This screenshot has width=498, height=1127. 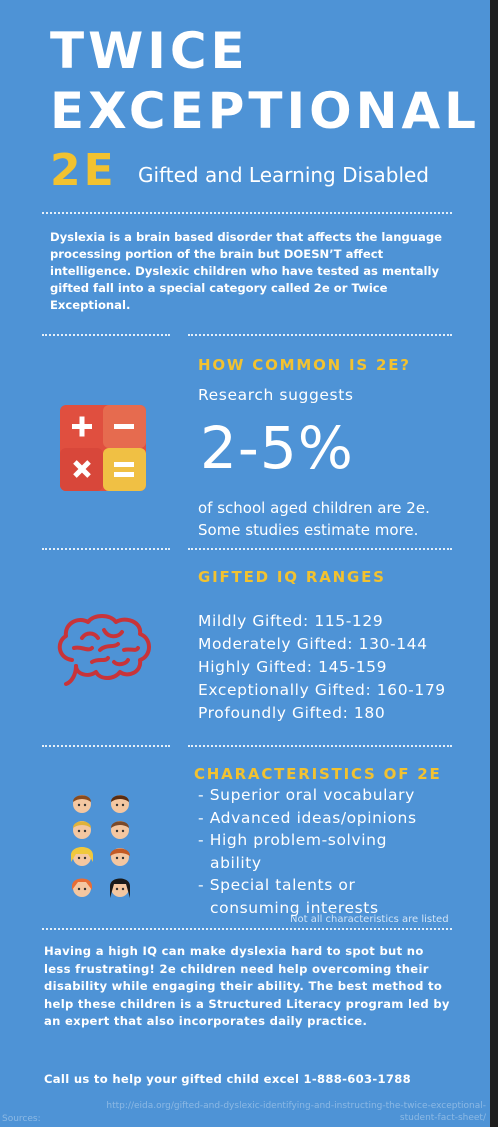 I want to click on list-item: - Superior oral vocabulary, so click(x=306, y=795).